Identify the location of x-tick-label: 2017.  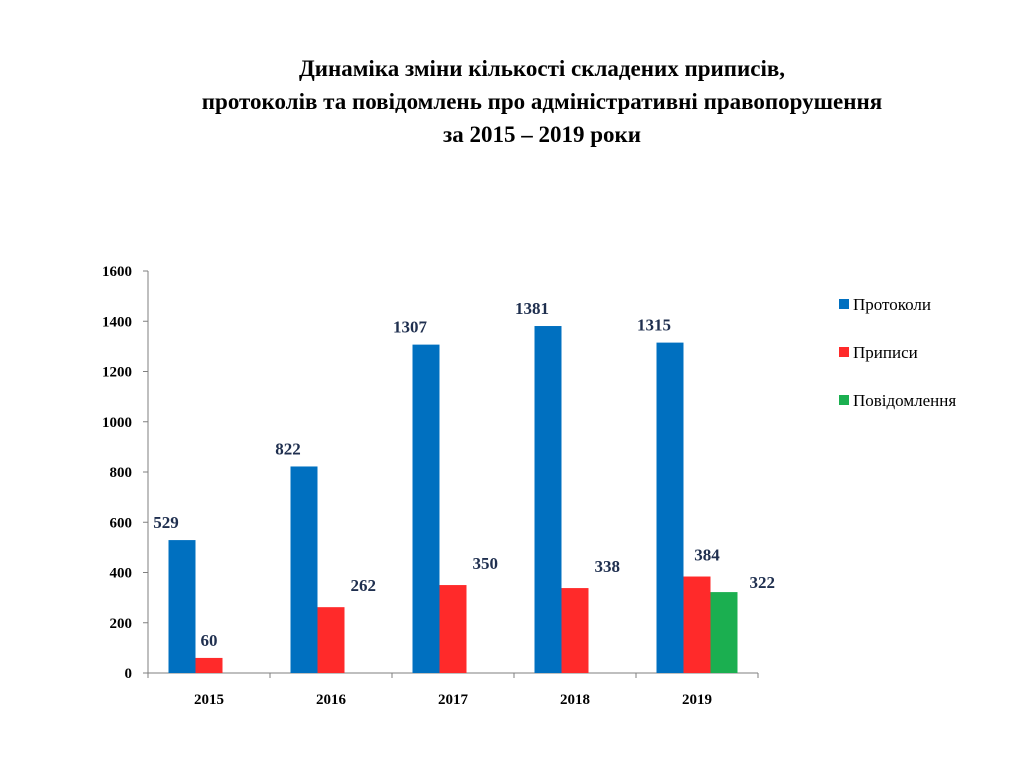
(453, 700).